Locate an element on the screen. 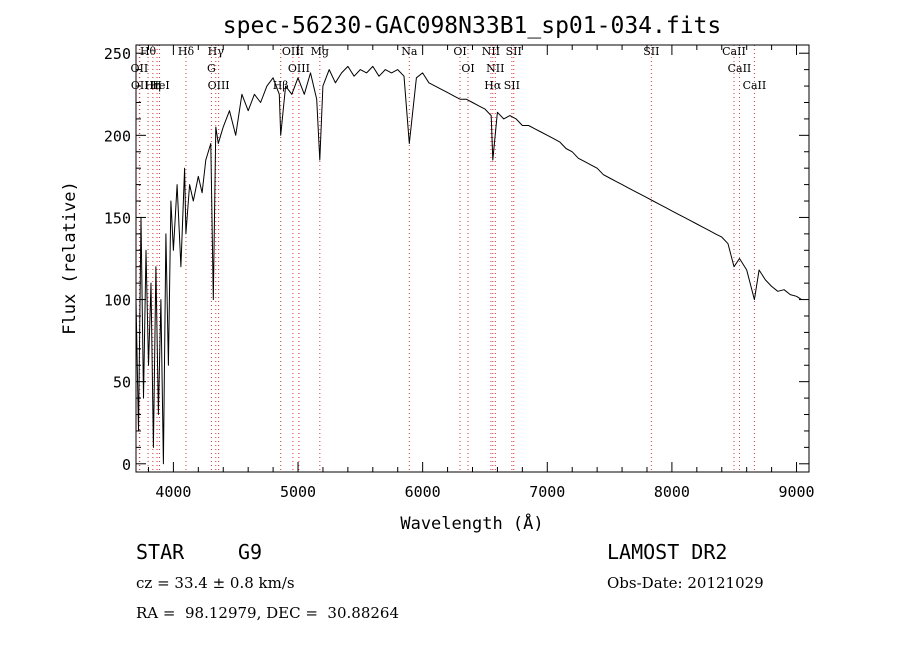  line-label-13: Mg is located at coordinates (320, 51).